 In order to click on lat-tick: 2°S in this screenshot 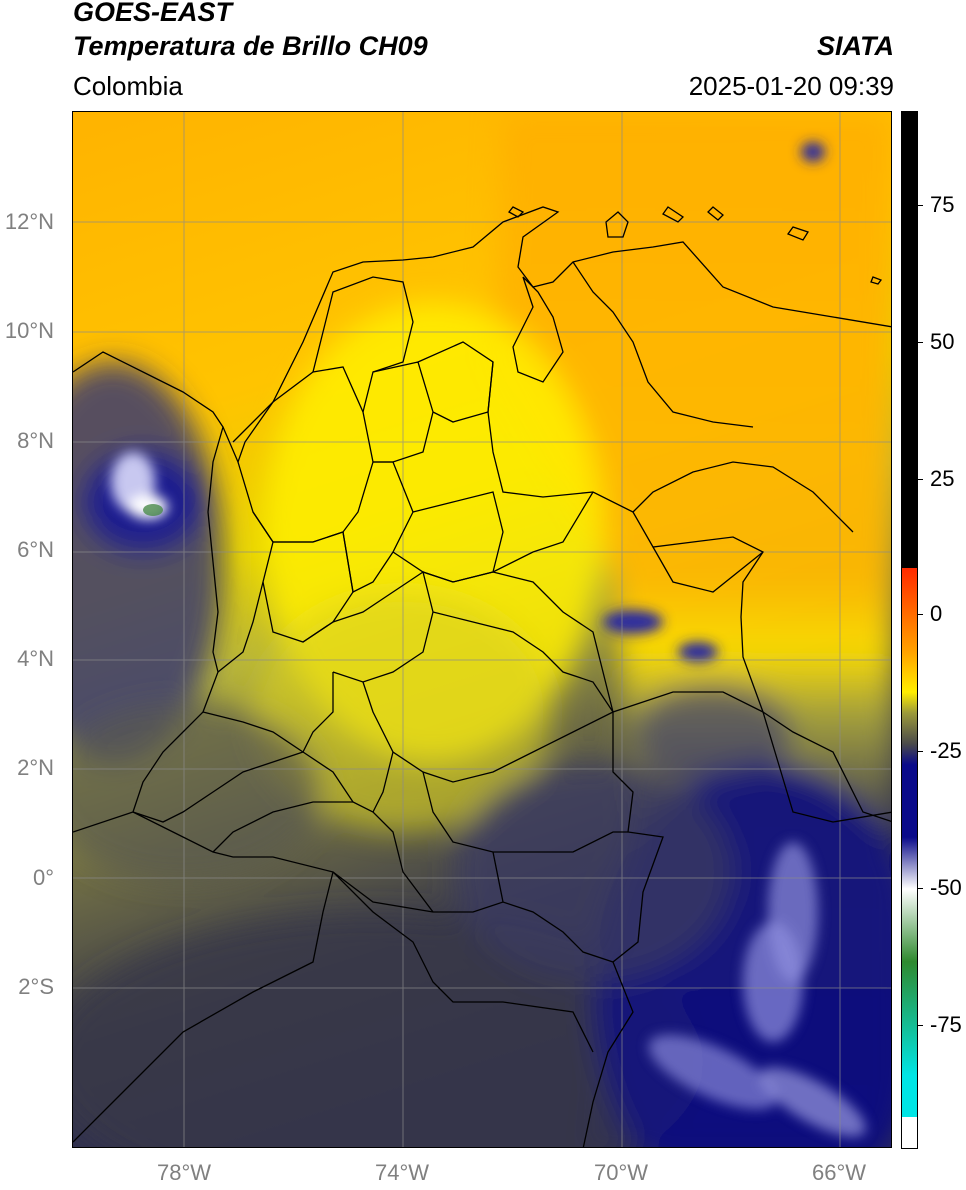, I will do `click(36, 986)`.